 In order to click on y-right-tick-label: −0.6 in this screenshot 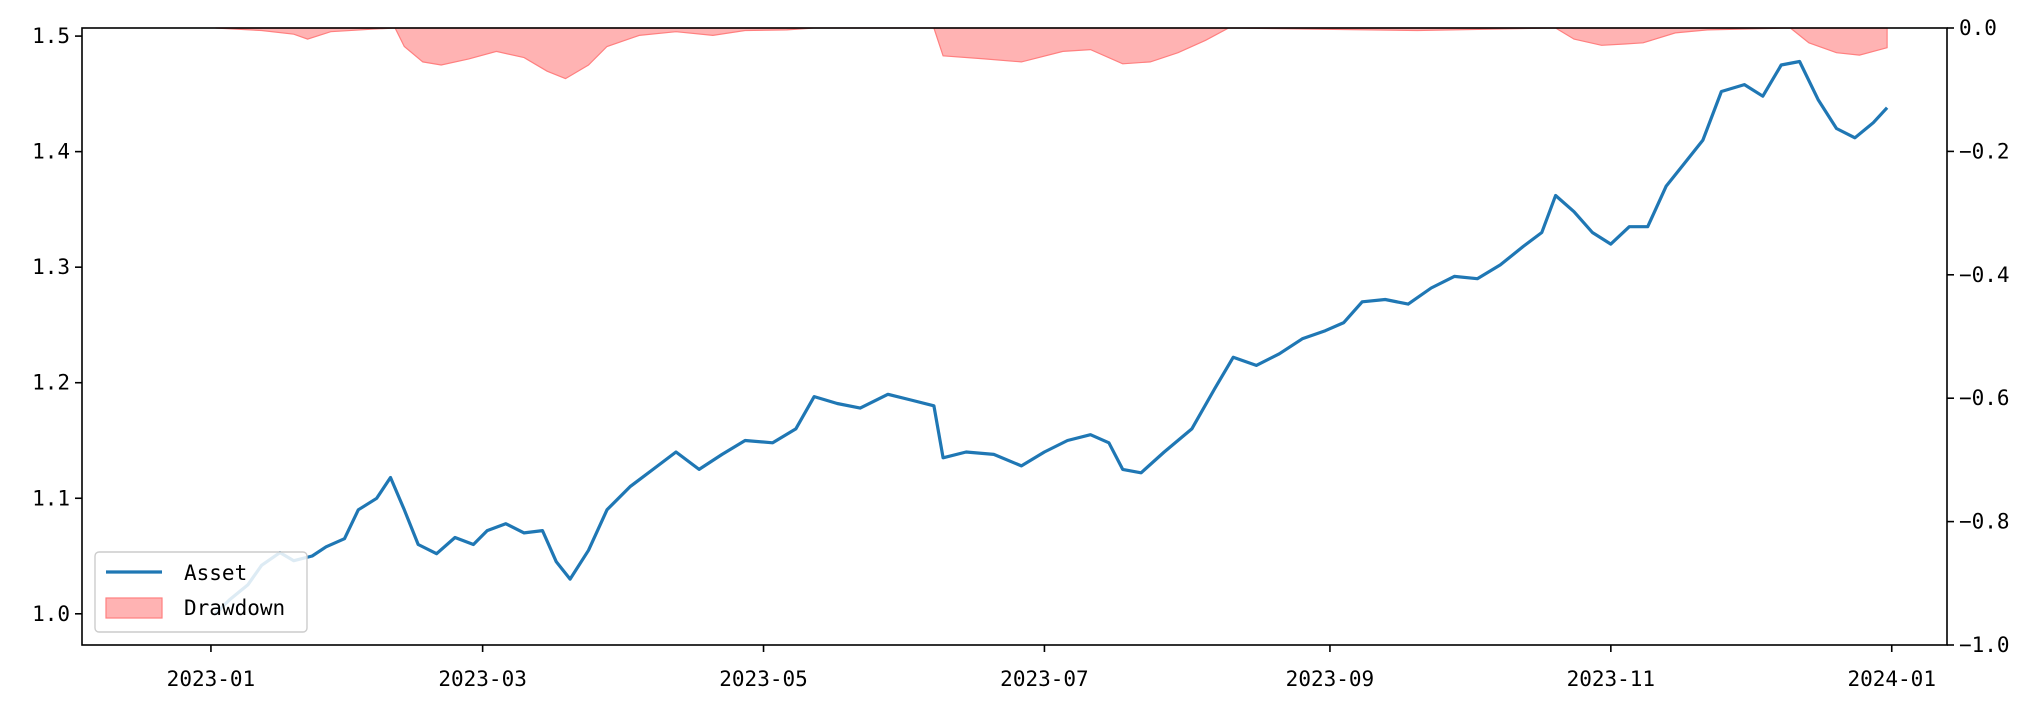, I will do `click(1984, 398)`.